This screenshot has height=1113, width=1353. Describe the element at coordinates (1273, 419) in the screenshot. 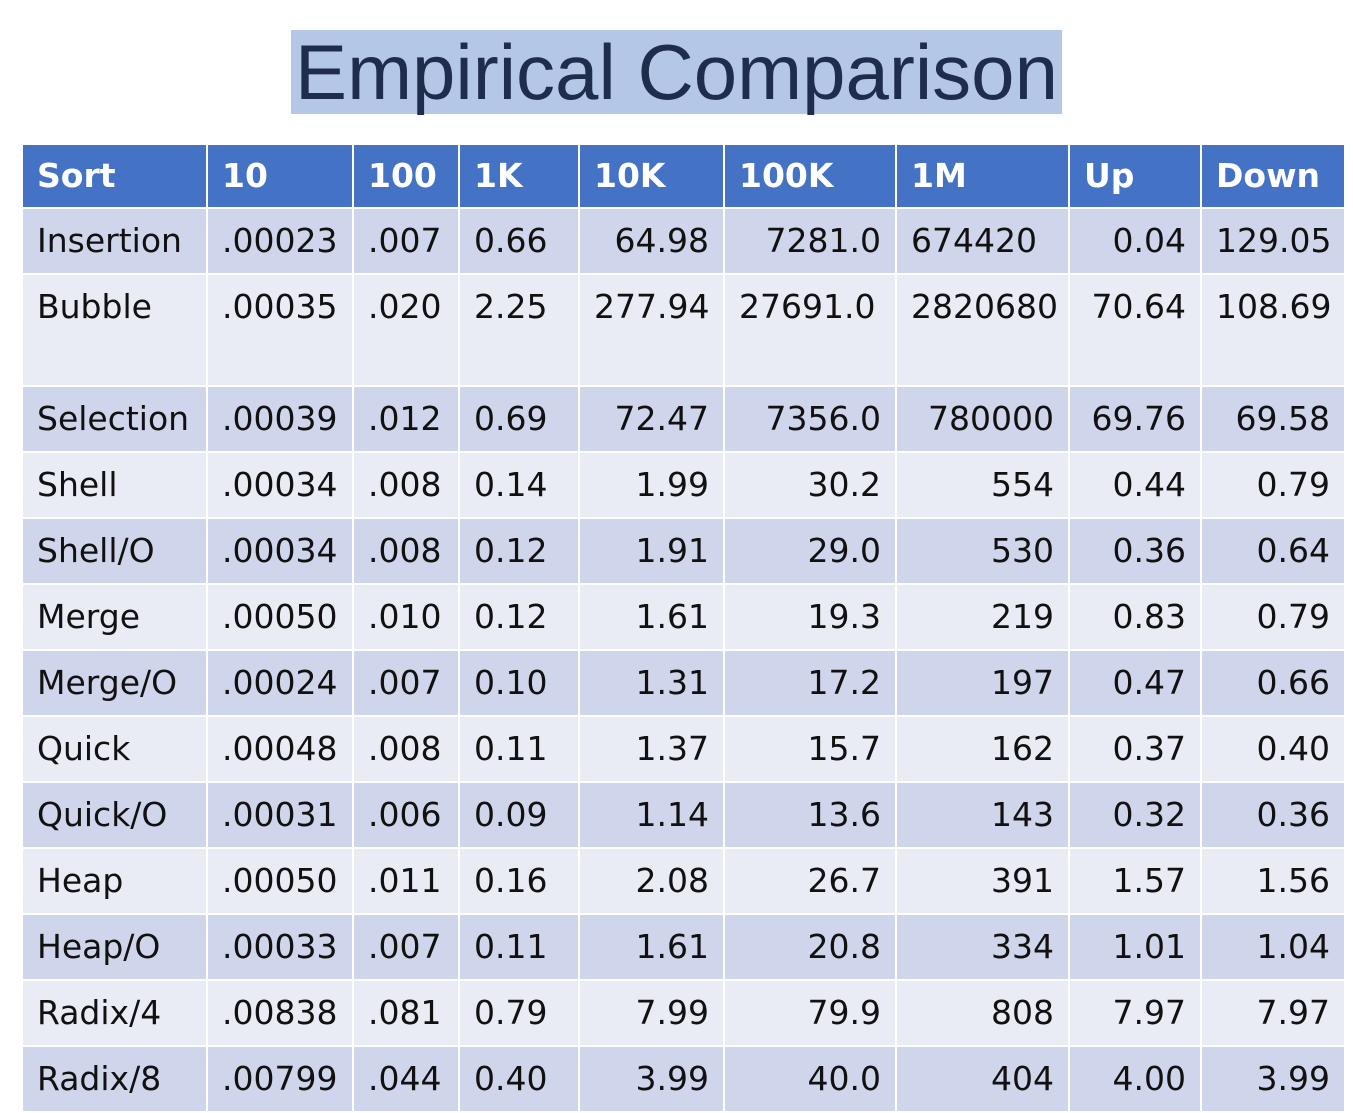

I see `cell-down: 69.58` at that location.